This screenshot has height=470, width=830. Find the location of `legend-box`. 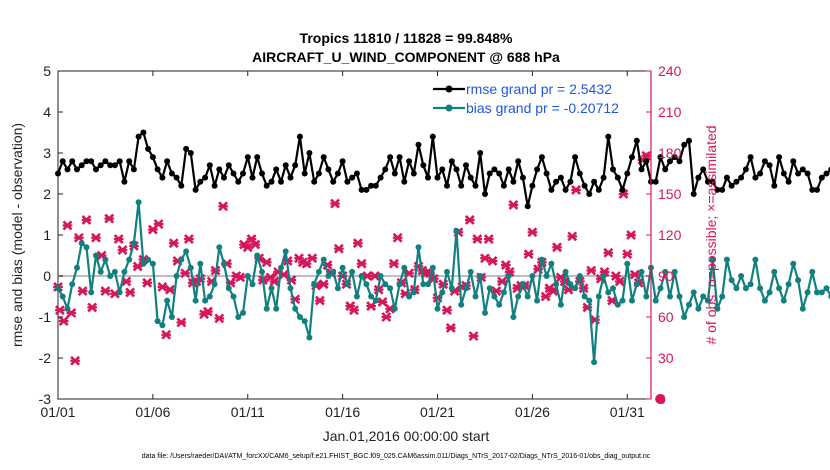

legend-box is located at coordinates (535, 101).